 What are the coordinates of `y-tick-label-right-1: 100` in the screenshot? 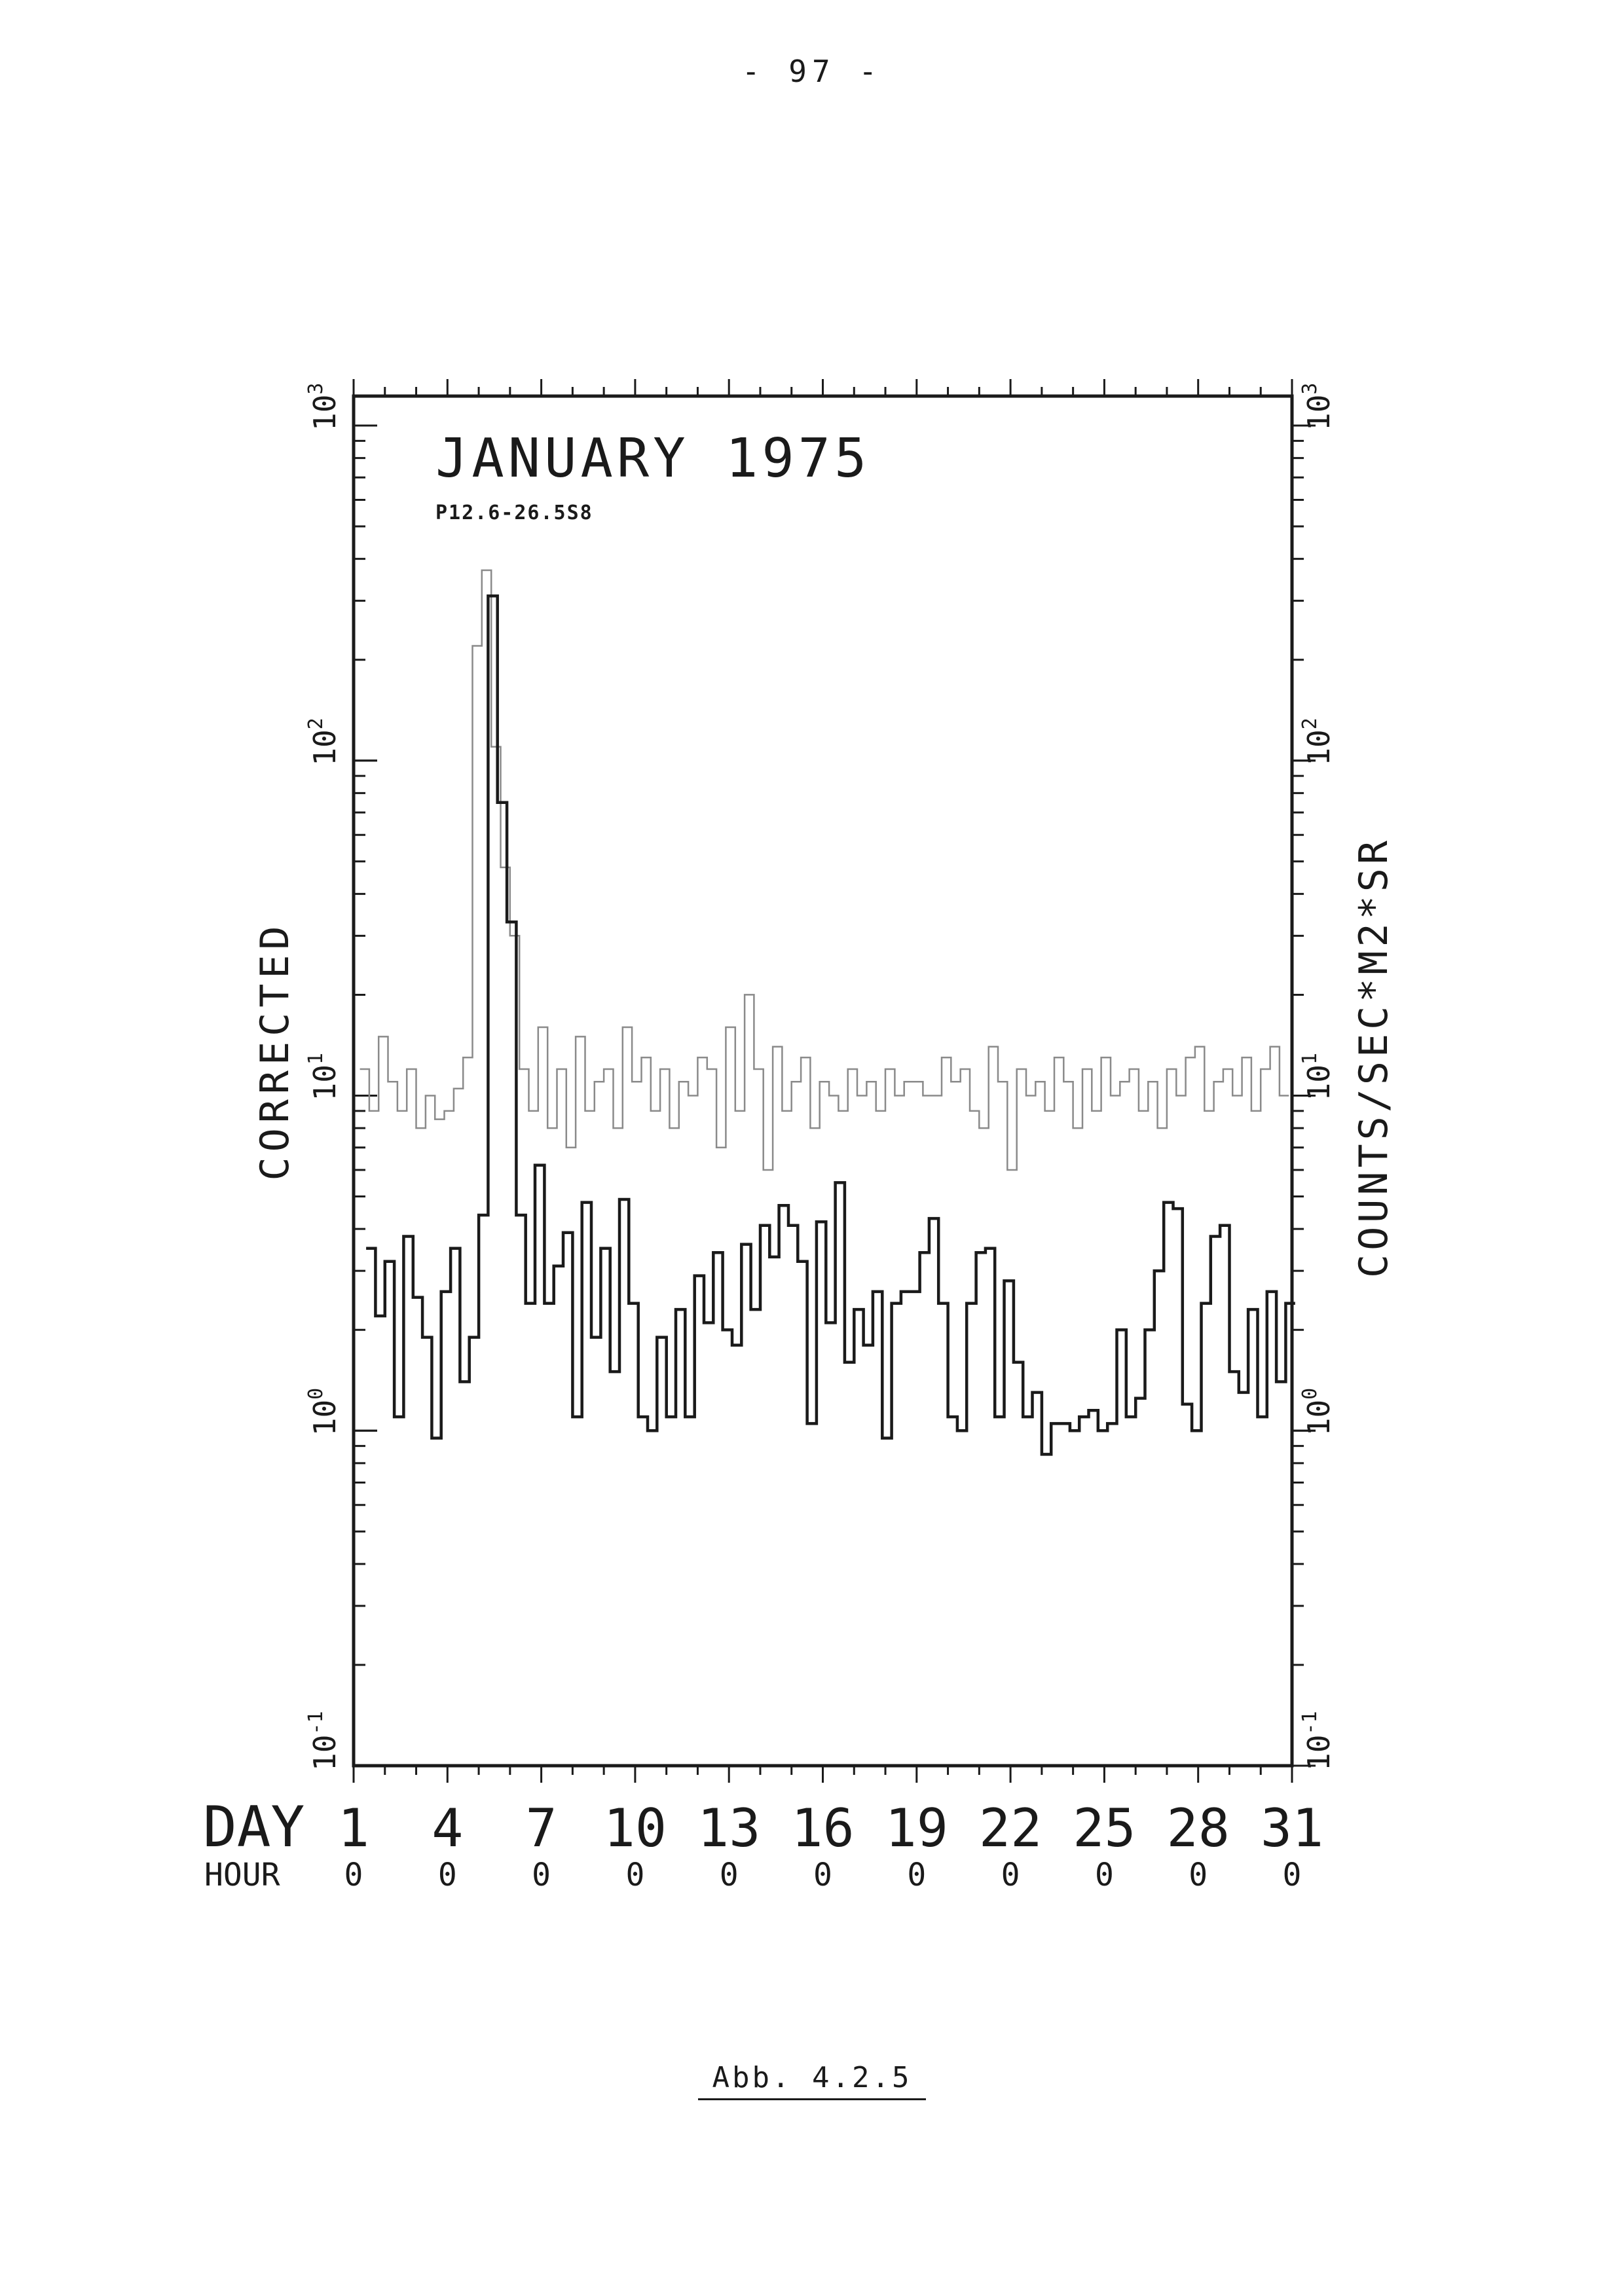 It's located at (1318, 1412).